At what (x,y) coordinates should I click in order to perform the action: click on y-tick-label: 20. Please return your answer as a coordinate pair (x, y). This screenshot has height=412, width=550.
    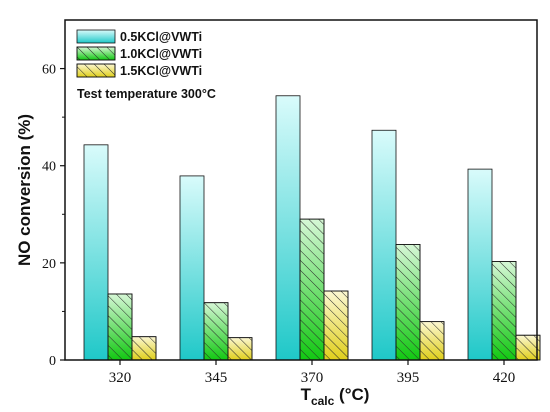
    Looking at the image, I should click on (49, 264).